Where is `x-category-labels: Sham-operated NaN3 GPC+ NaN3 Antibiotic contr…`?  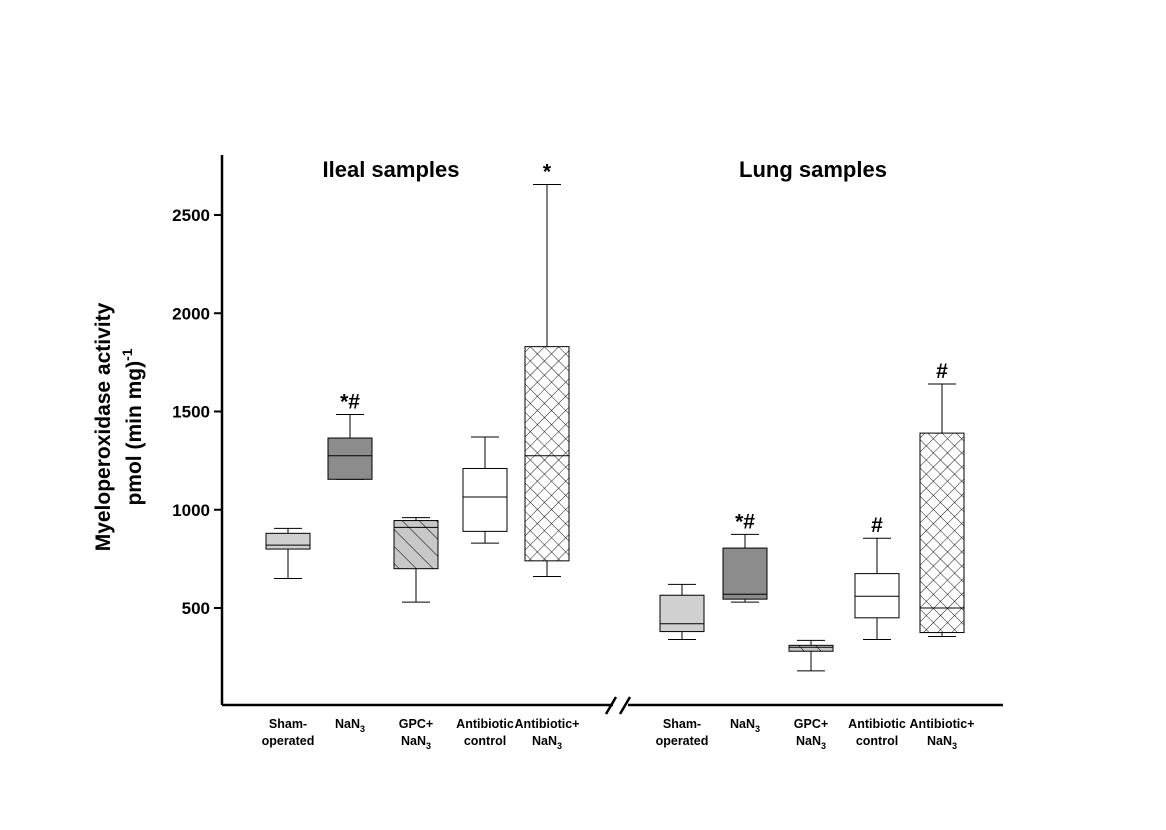 x-category-labels: Sham-operated NaN3 GPC+ NaN3 Antibiotic contr… is located at coordinates (618, 734).